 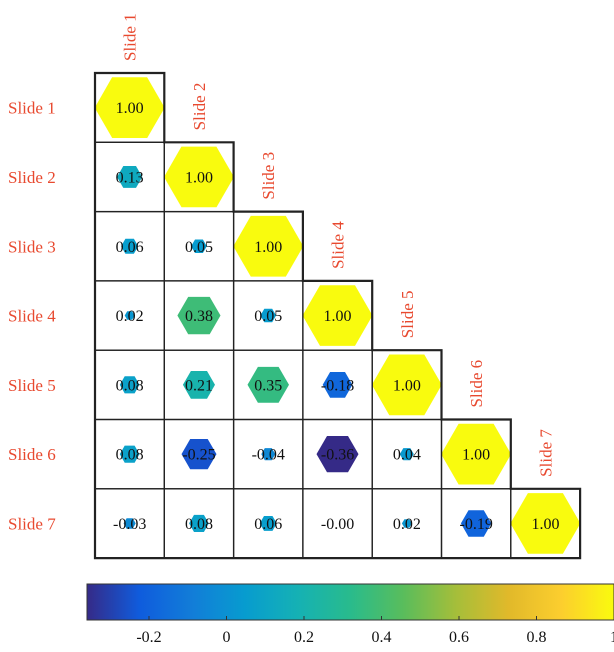 I want to click on cell-value-r6-c6: 1.00, so click(x=476, y=455).